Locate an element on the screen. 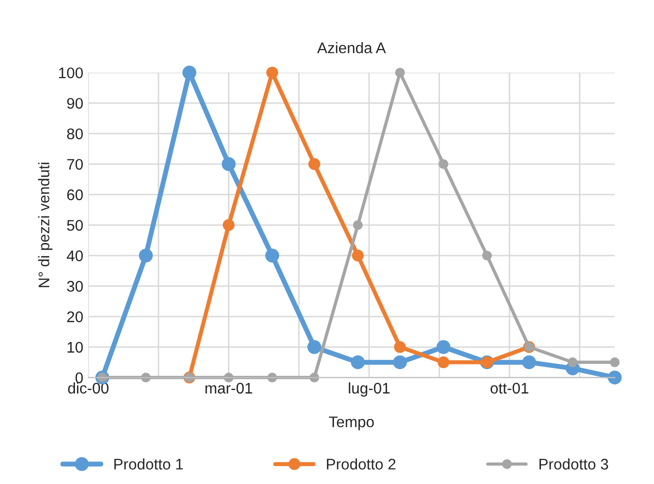 The width and height of the screenshot is (654, 484). y-tick-label: 40 is located at coordinates (74, 256).